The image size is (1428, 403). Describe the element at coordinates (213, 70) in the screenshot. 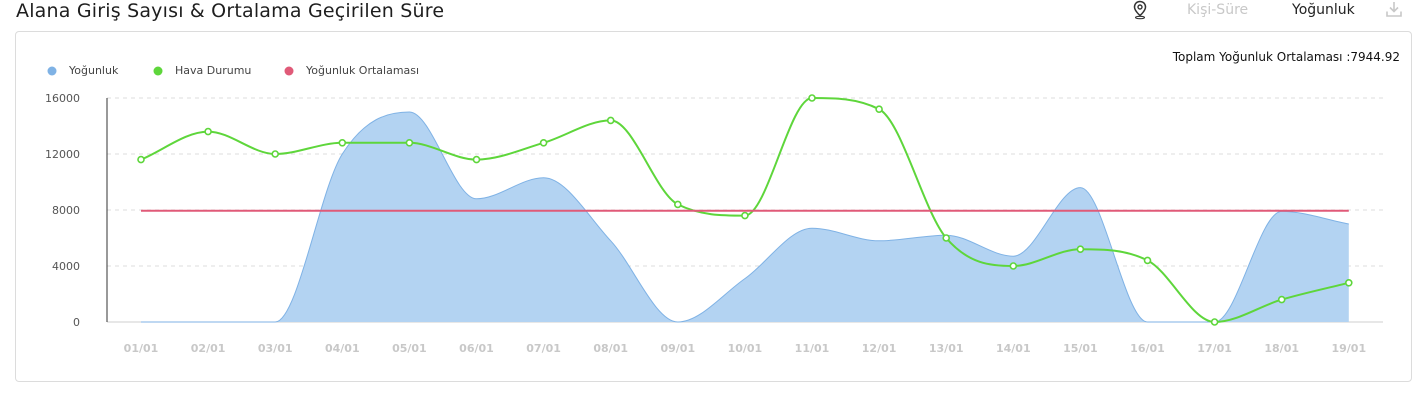

I see `legend-label: Hava Durumu` at that location.